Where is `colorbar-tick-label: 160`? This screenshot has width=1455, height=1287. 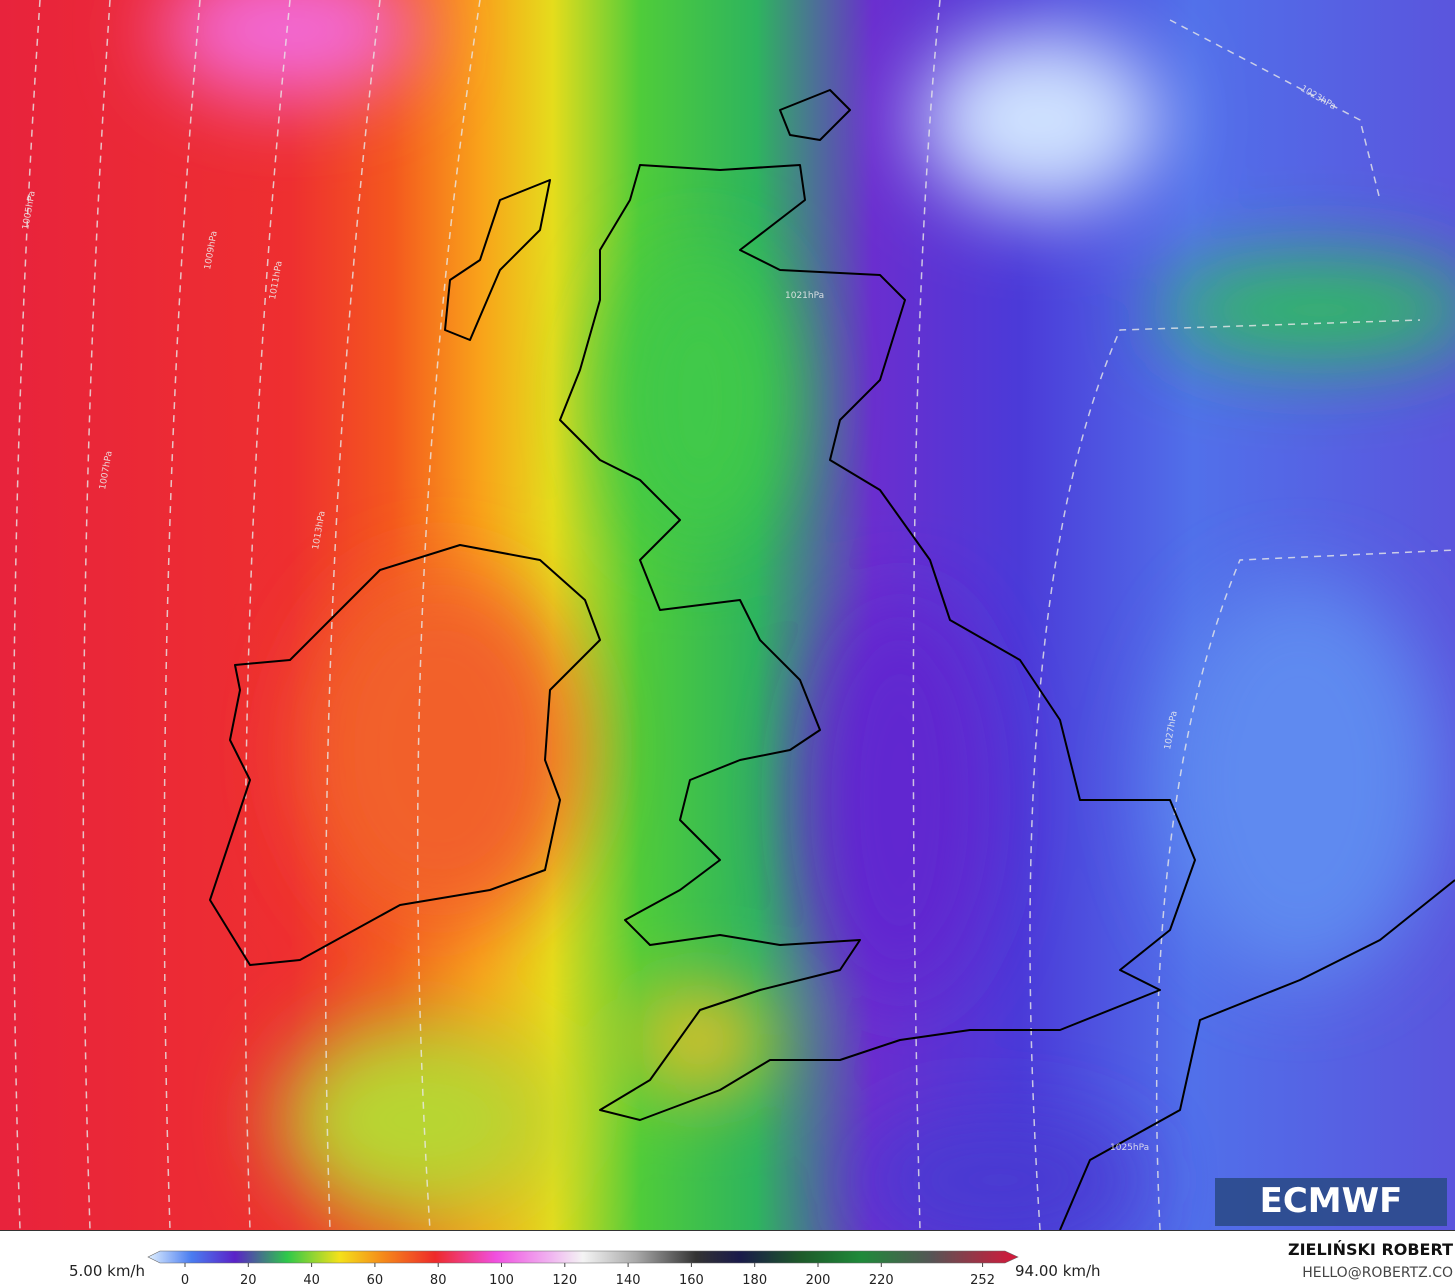 colorbar-tick-label: 160 is located at coordinates (691, 1280).